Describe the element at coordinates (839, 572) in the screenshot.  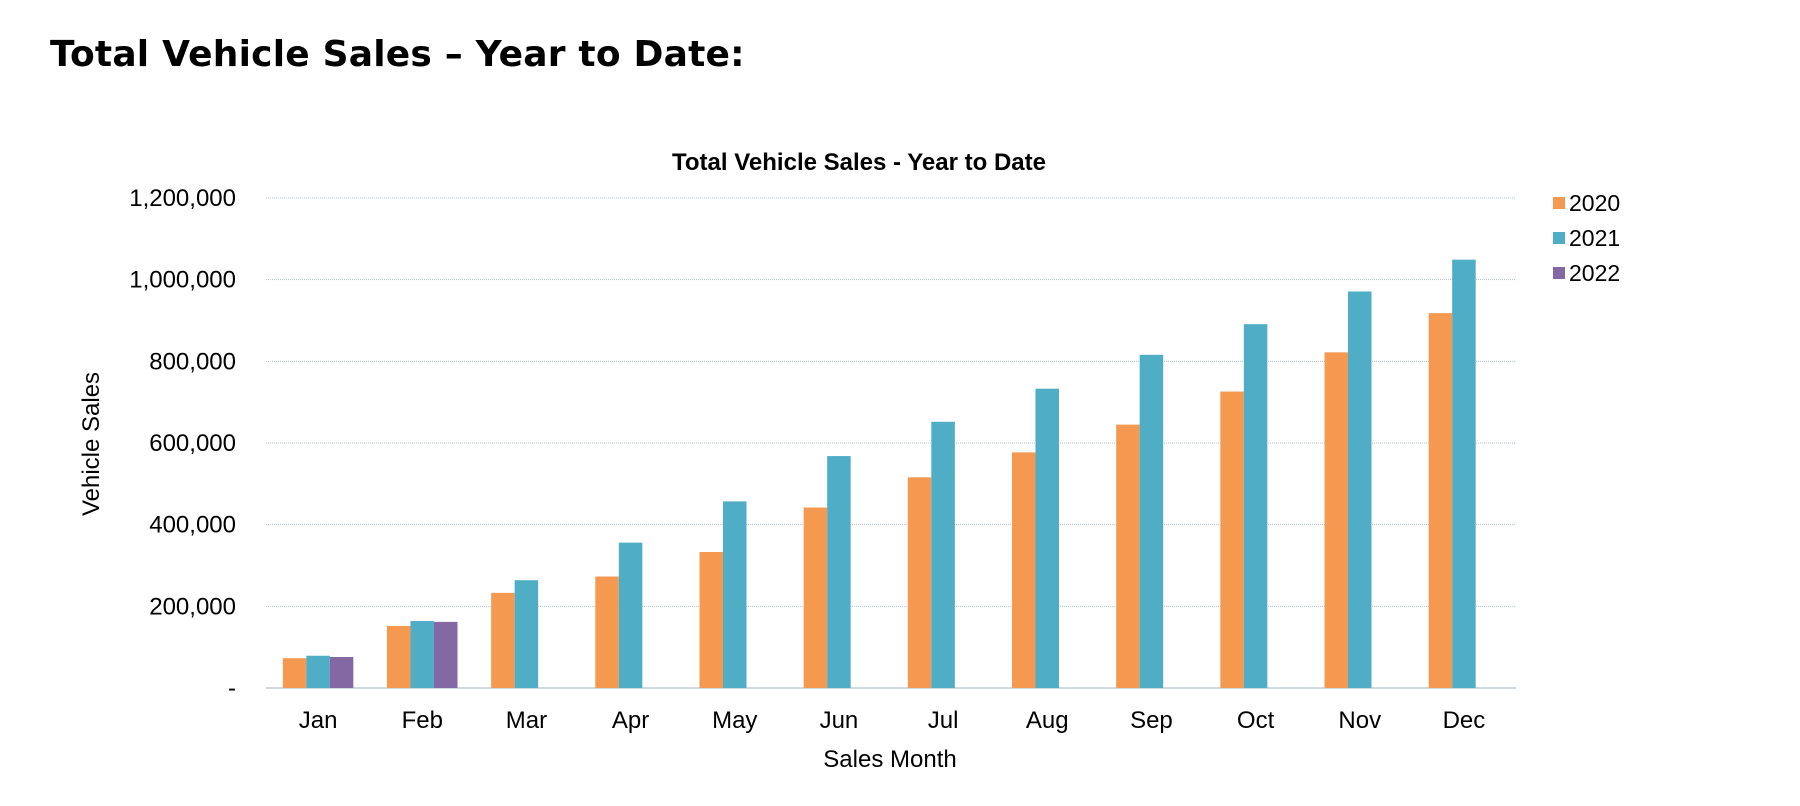
I see `bar-2021-jun` at that location.